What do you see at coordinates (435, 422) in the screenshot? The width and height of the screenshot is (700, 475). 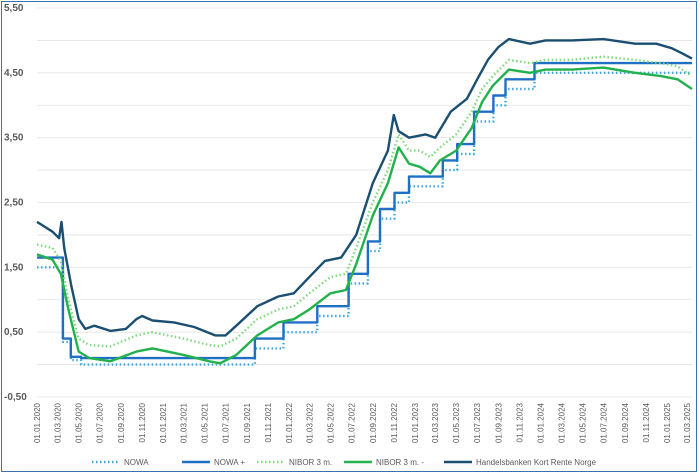 I see `x-tick-label: 01.03.2023` at bounding box center [435, 422].